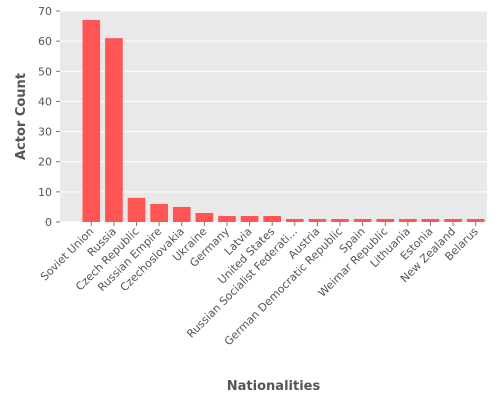 The height and width of the screenshot is (404, 500). I want to click on bar-belarus, so click(475, 220).